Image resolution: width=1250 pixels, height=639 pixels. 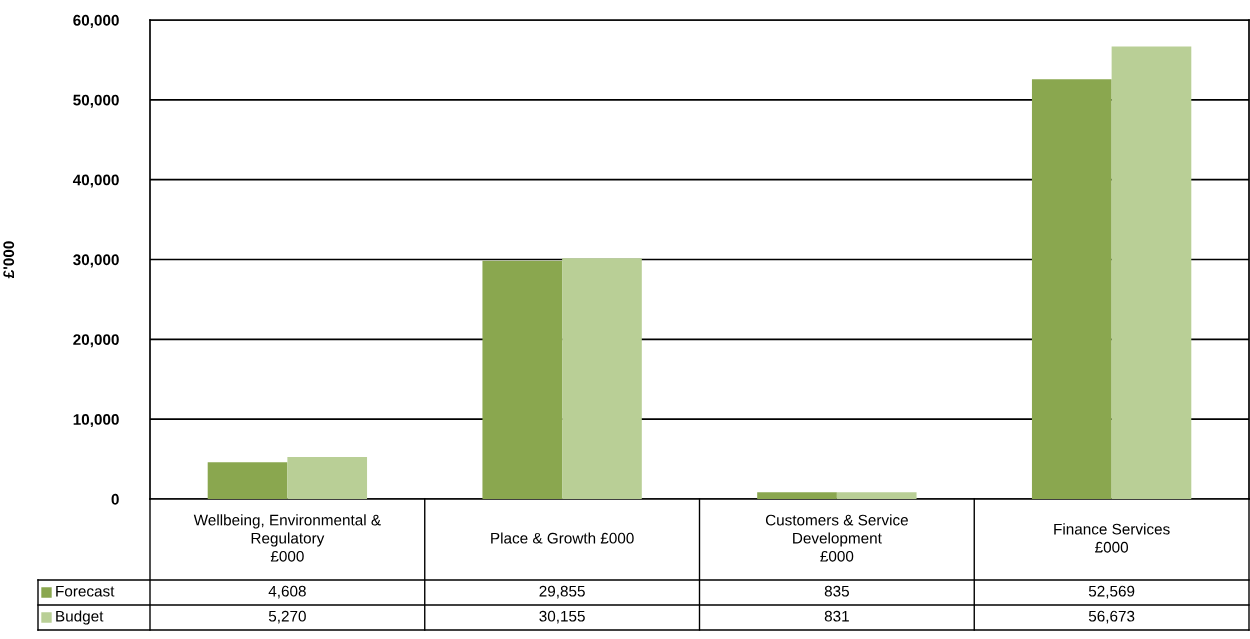 I want to click on y-tick-label: 30,000, so click(x=96, y=261).